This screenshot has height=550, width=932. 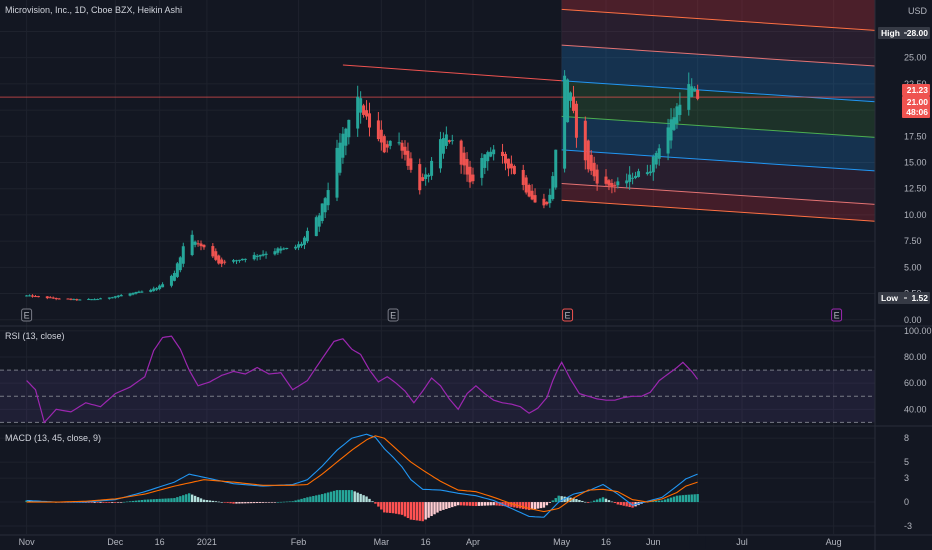 I want to click on pitchfork-drawing, so click(x=718, y=111).